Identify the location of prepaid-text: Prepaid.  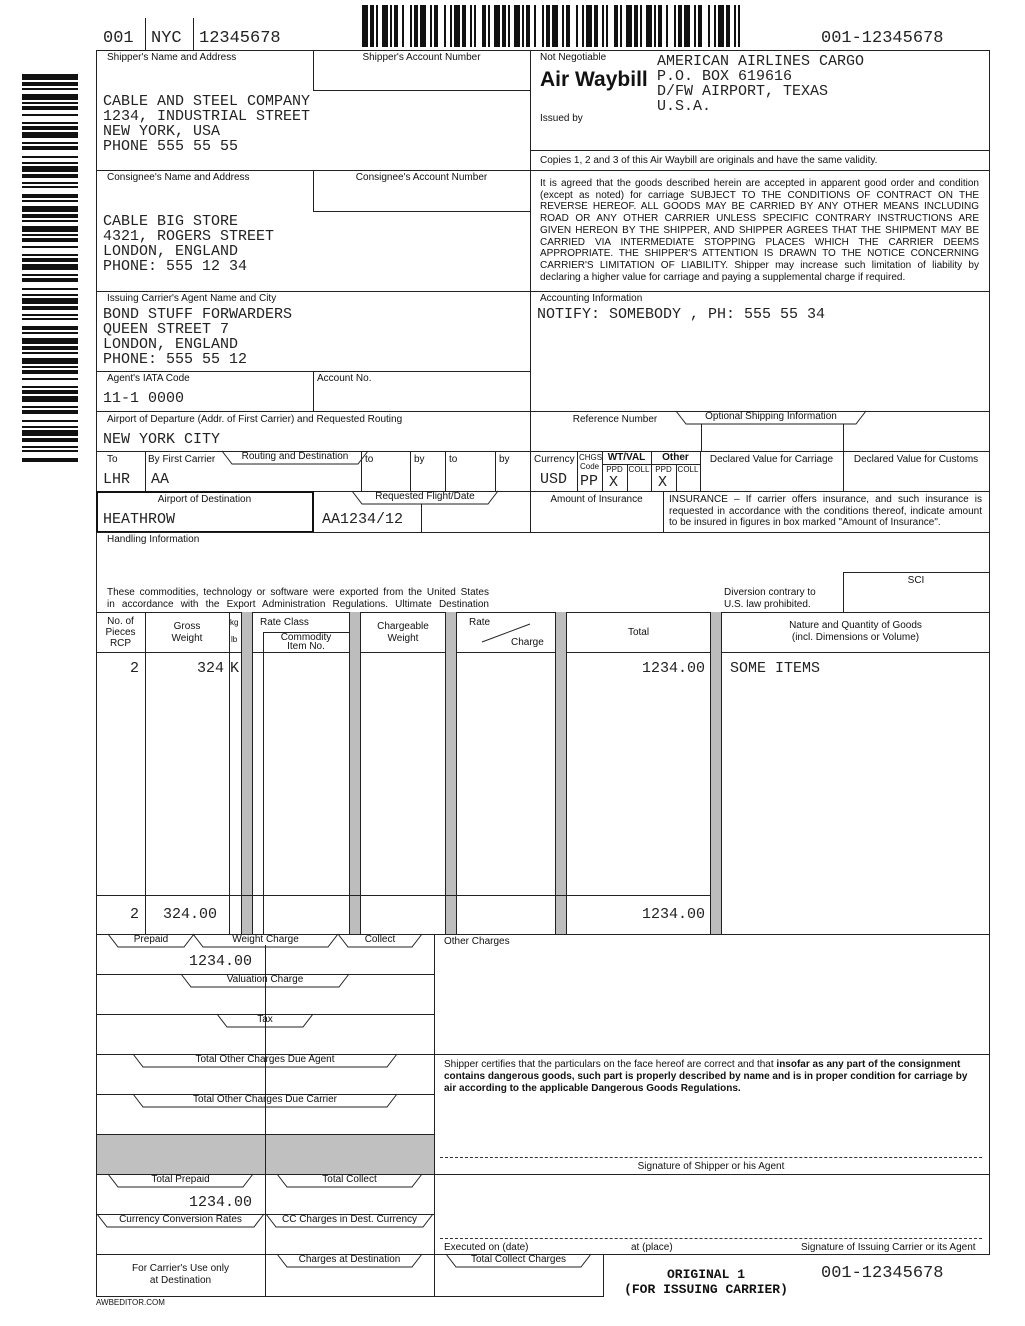
(151, 939).